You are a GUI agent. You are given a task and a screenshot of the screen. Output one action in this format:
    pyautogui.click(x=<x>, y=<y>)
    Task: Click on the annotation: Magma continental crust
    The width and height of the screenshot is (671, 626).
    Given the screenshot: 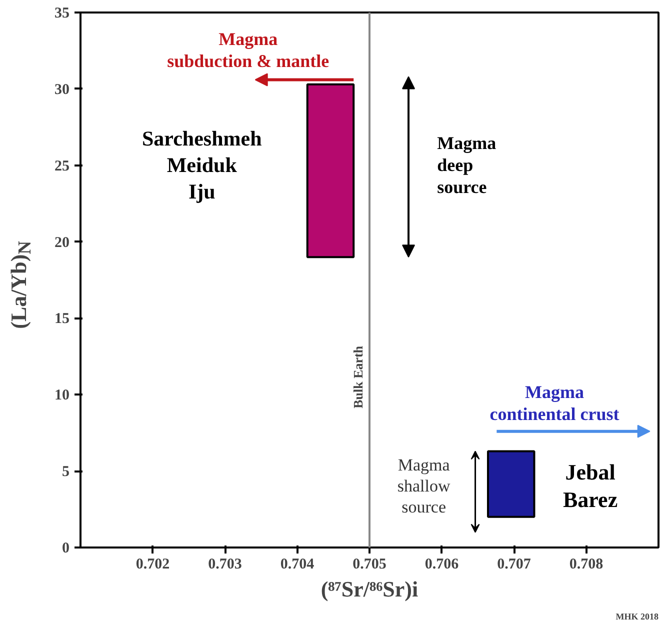 What is the action you would take?
    pyautogui.click(x=555, y=403)
    